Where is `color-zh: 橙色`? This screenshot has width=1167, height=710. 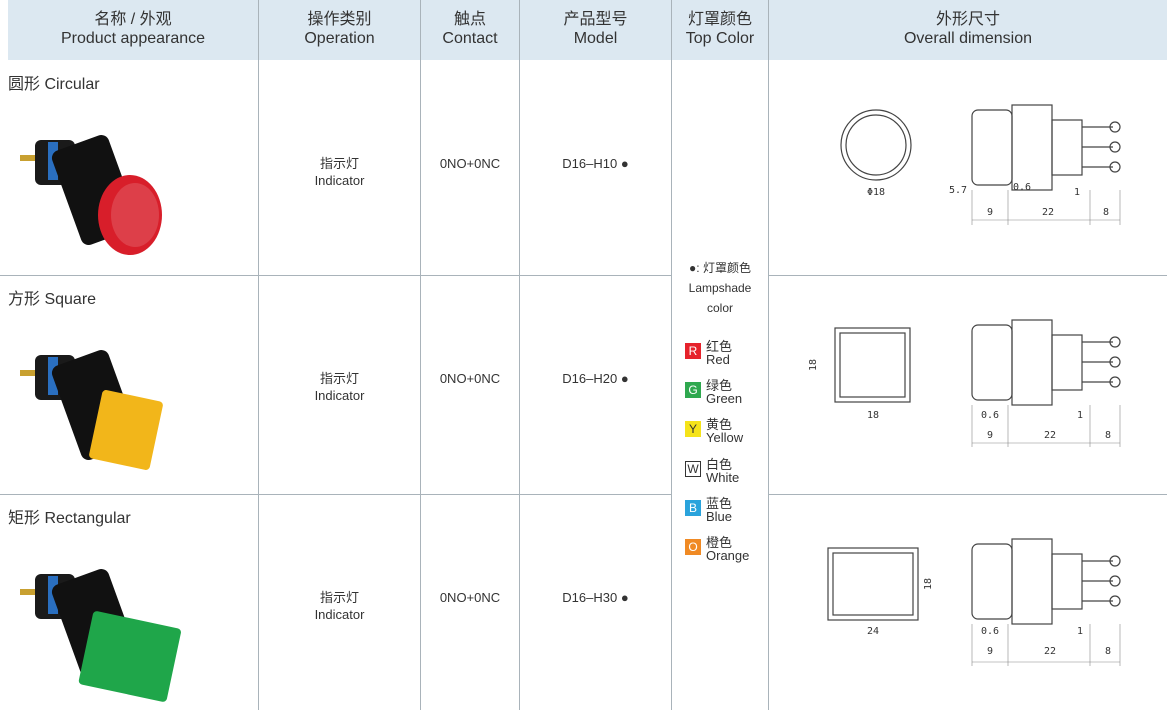
color-zh: 橙色 is located at coordinates (719, 542).